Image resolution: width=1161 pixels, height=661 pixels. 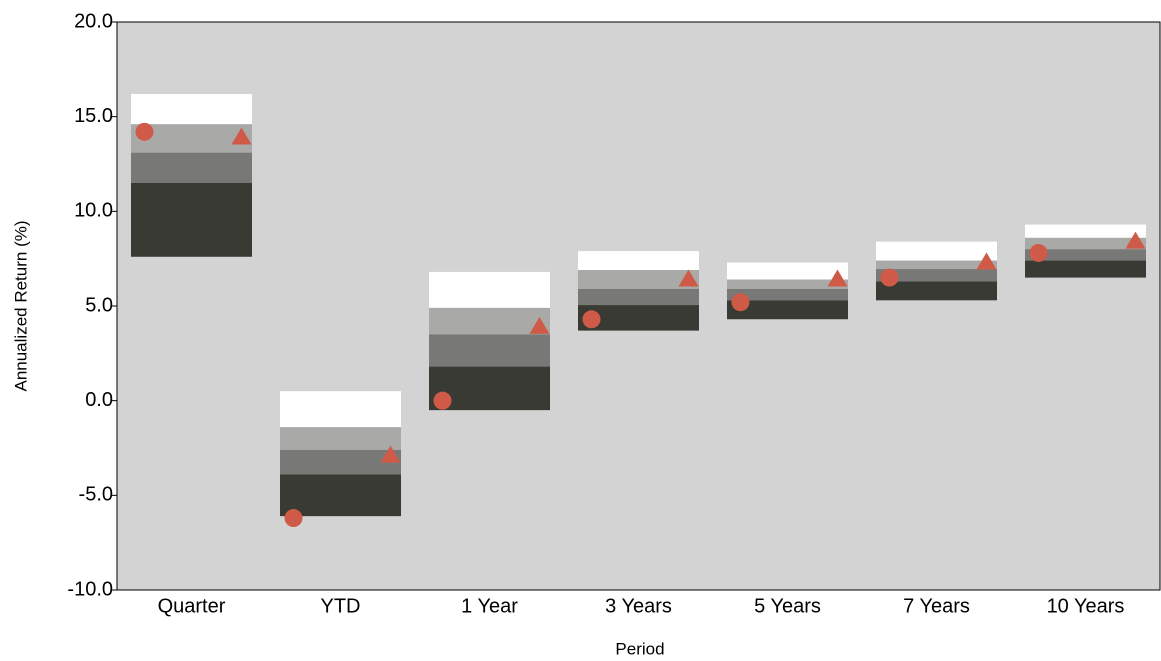 What do you see at coordinates (99, 400) in the screenshot?
I see `y-tick-label: 0.0` at bounding box center [99, 400].